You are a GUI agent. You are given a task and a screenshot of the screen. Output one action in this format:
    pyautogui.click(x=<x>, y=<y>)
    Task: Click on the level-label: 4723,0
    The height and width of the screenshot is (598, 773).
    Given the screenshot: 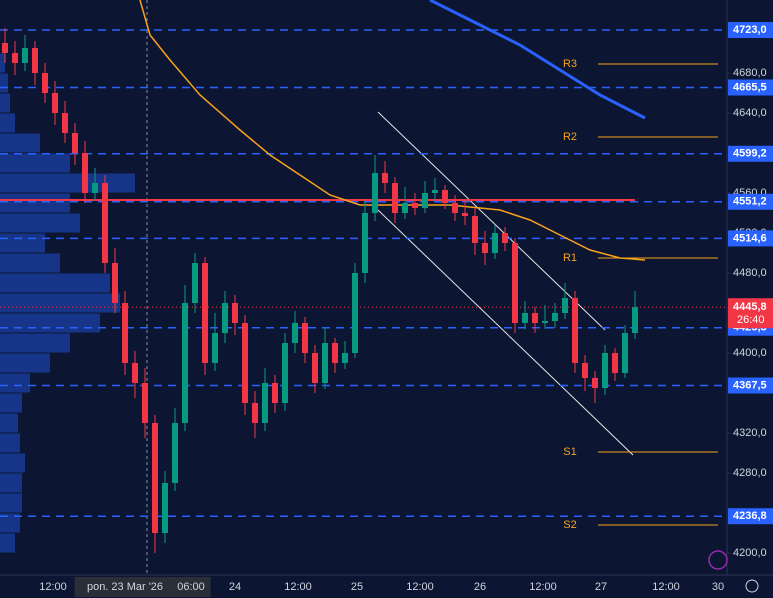 What is the action you would take?
    pyautogui.click(x=750, y=30)
    